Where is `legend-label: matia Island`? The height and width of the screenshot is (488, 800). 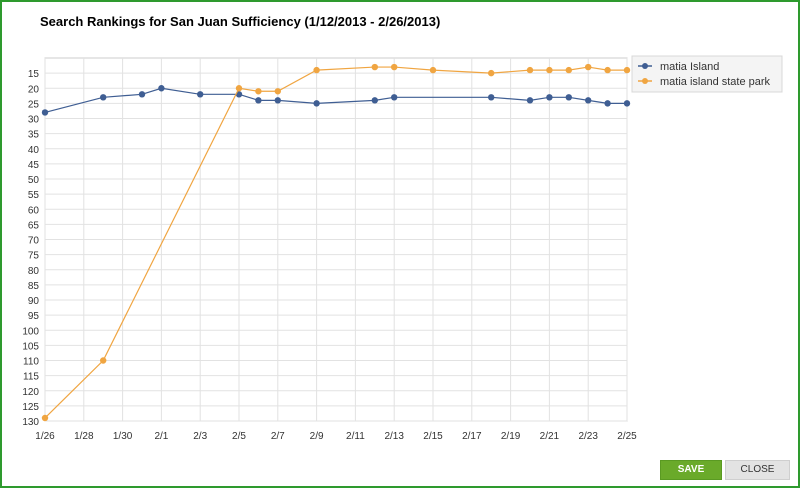 legend-label: matia Island is located at coordinates (689, 67).